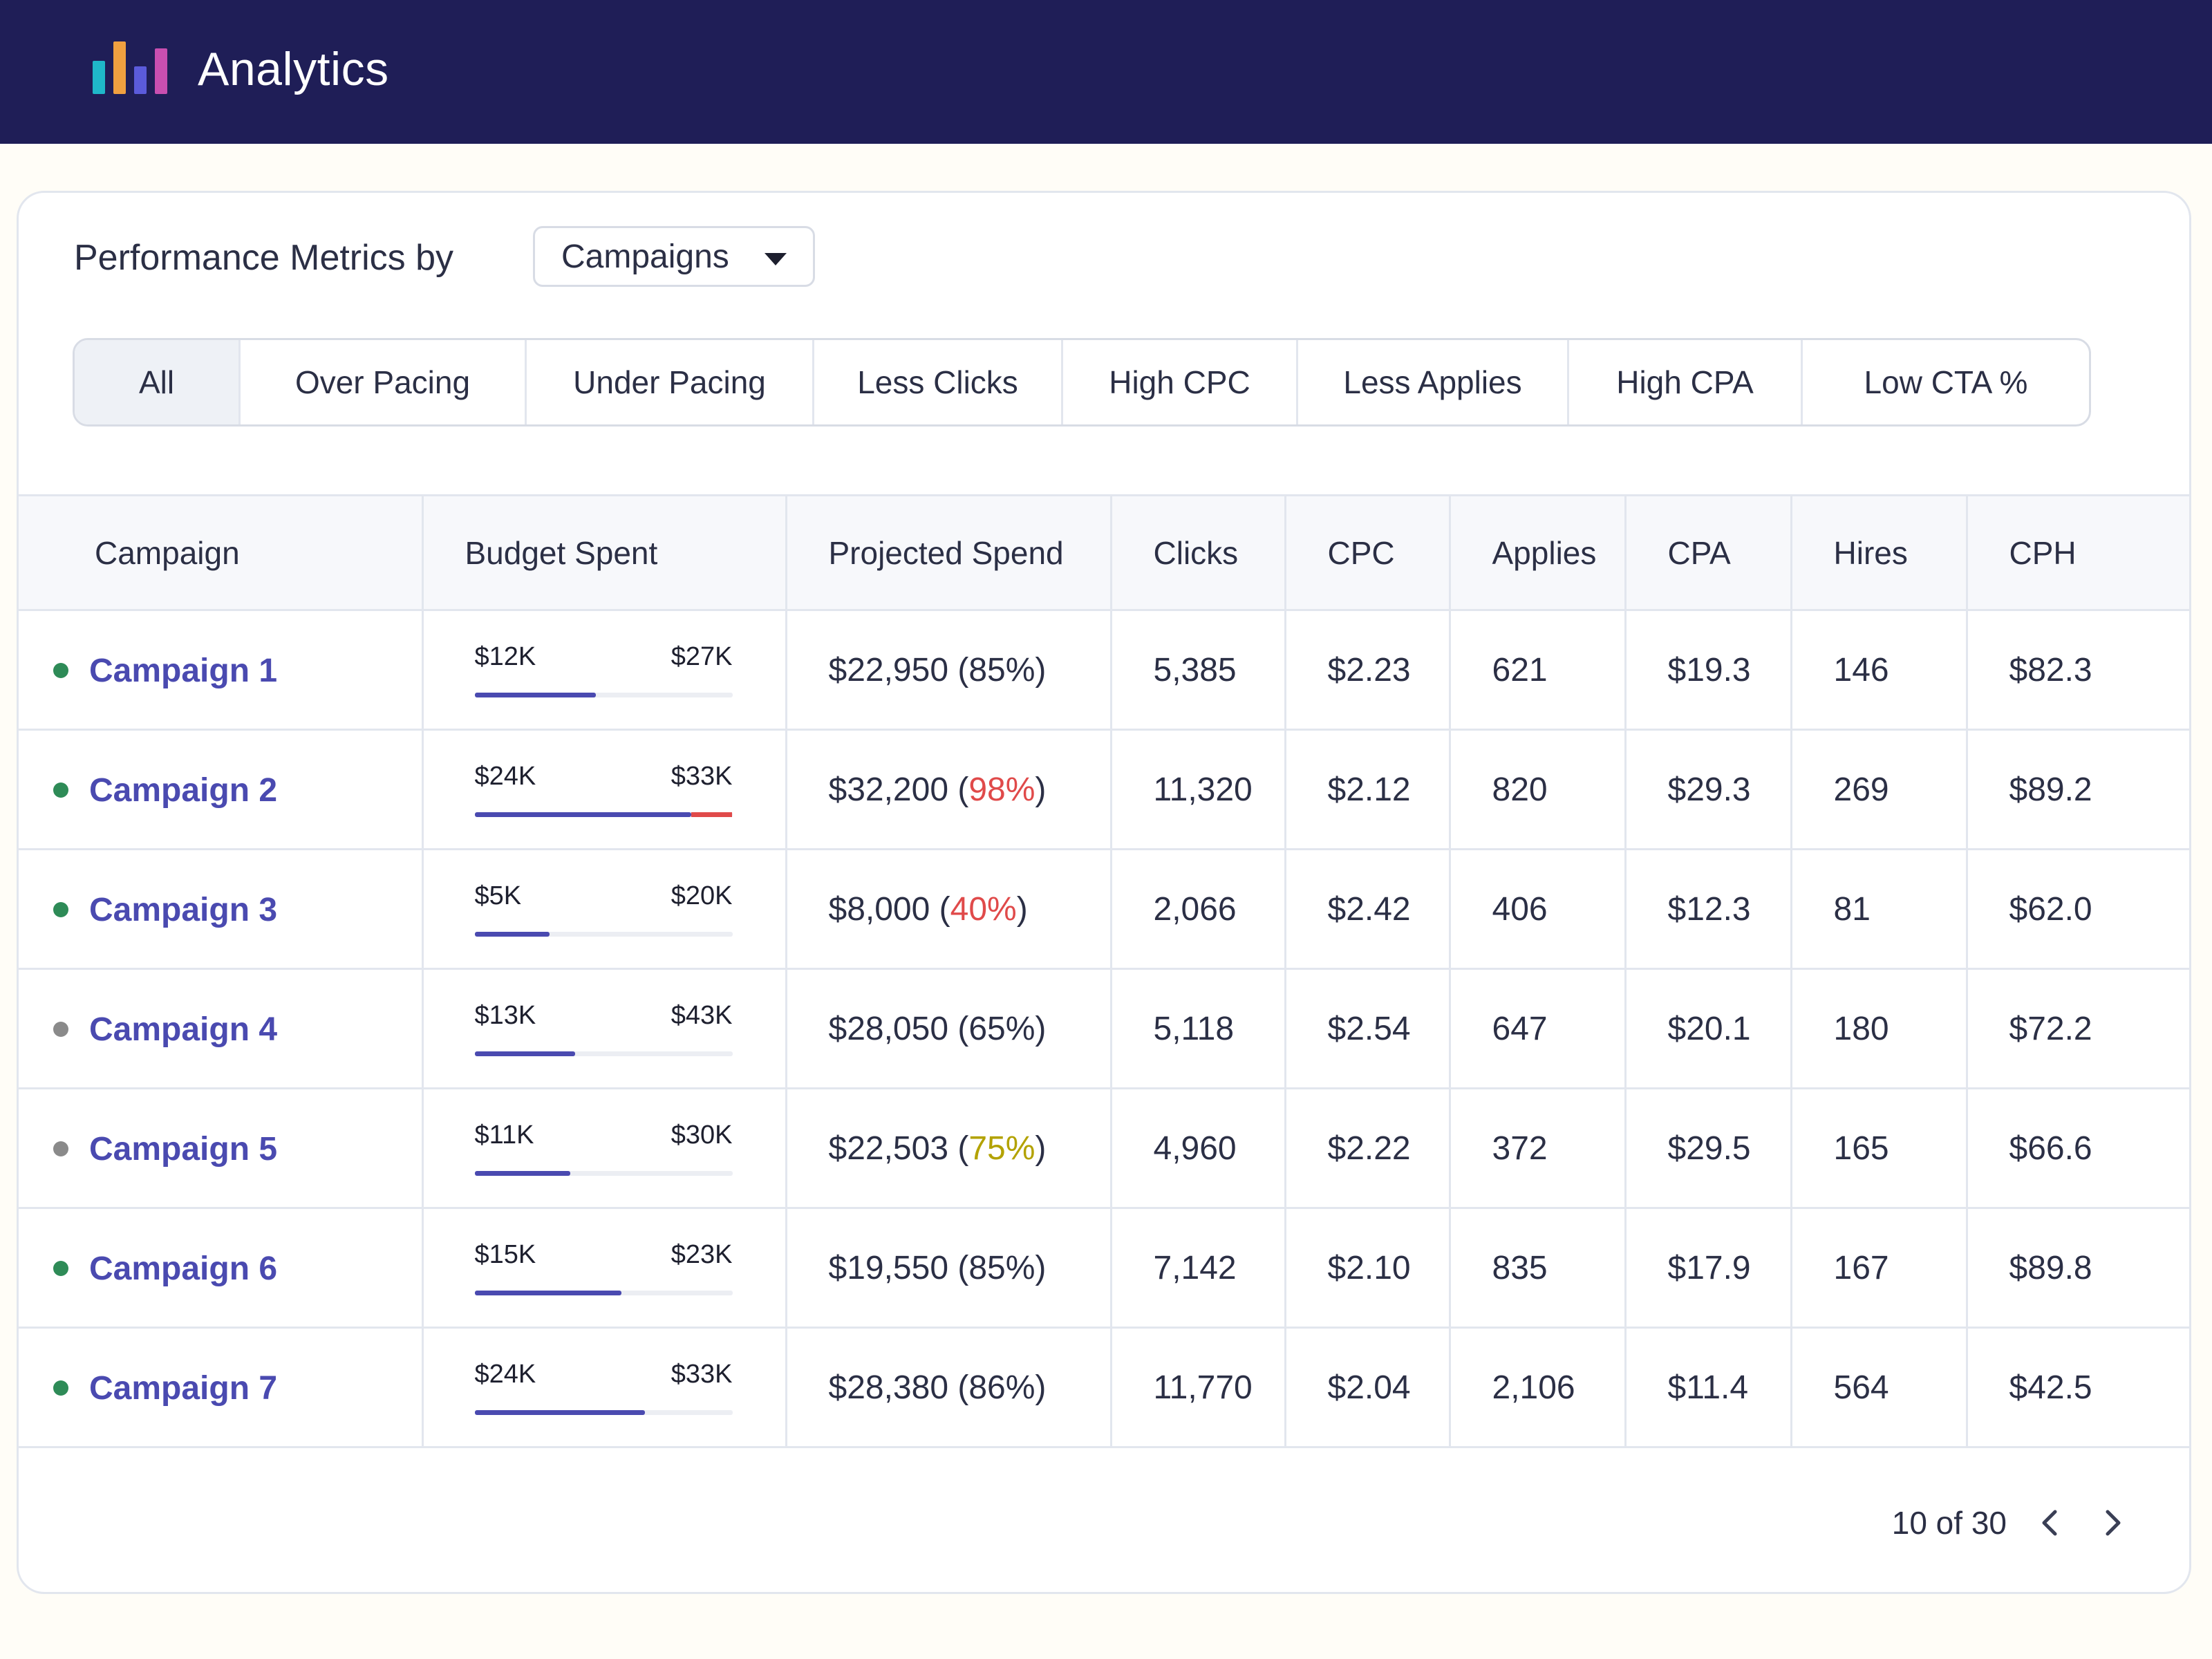  I want to click on filter-tab-all: All, so click(158, 382).